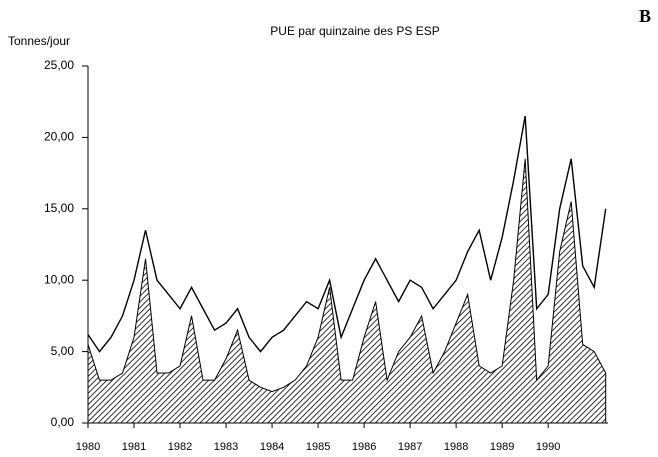 This screenshot has width=658, height=457. What do you see at coordinates (645, 16) in the screenshot?
I see `annotation: B` at bounding box center [645, 16].